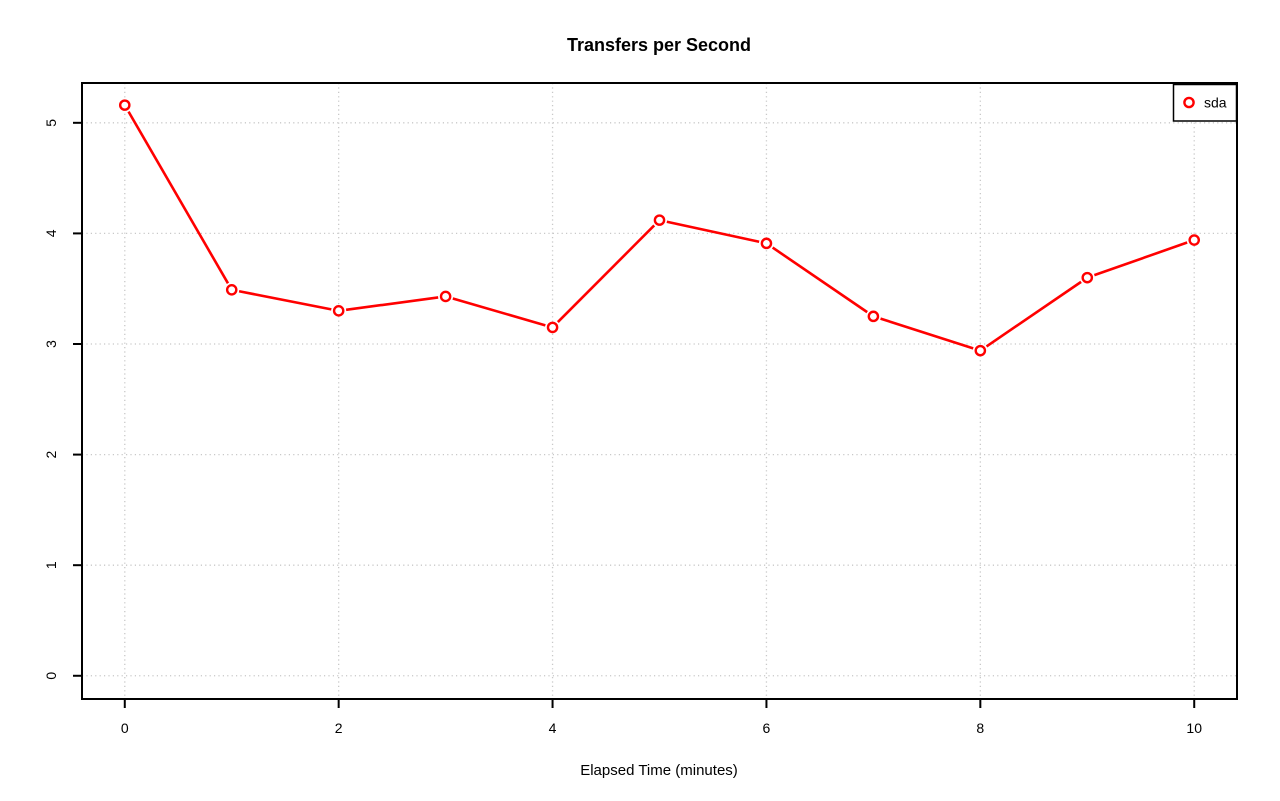 The image size is (1280, 801). I want to click on legend-marker-icon, so click(1189, 102).